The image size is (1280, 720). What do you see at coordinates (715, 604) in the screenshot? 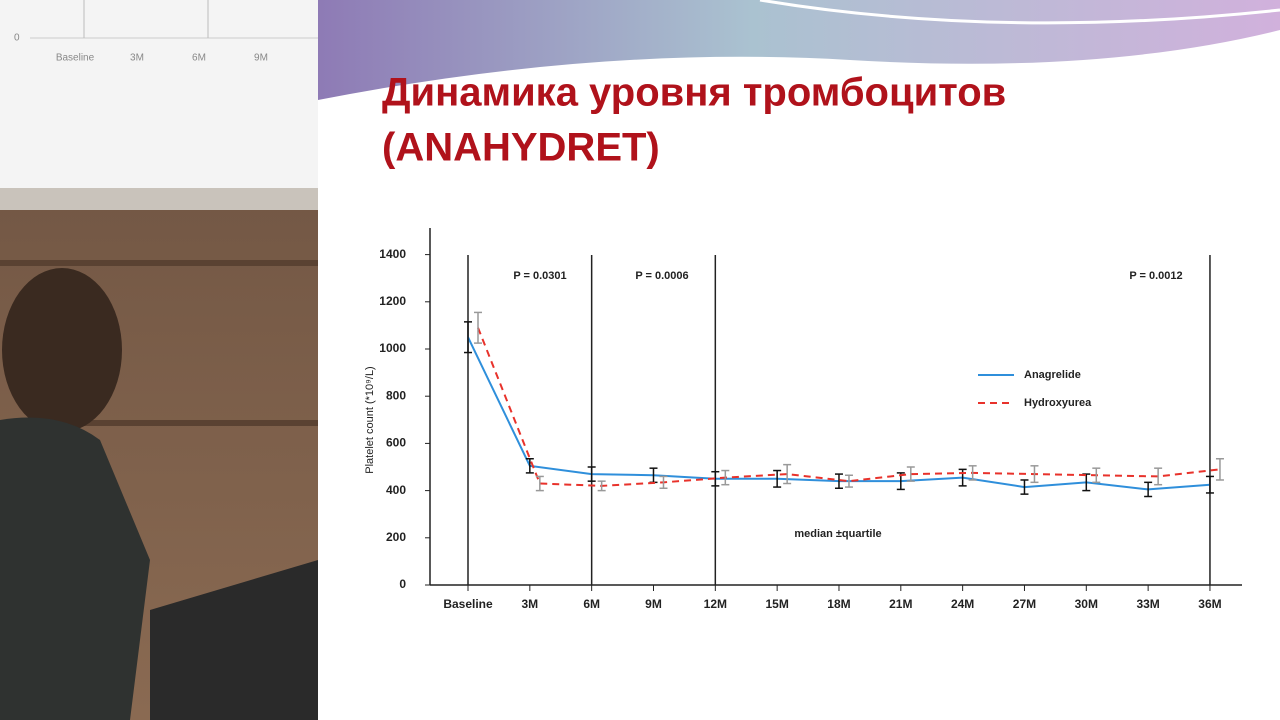
I see `x-tick-label: 12M` at bounding box center [715, 604].